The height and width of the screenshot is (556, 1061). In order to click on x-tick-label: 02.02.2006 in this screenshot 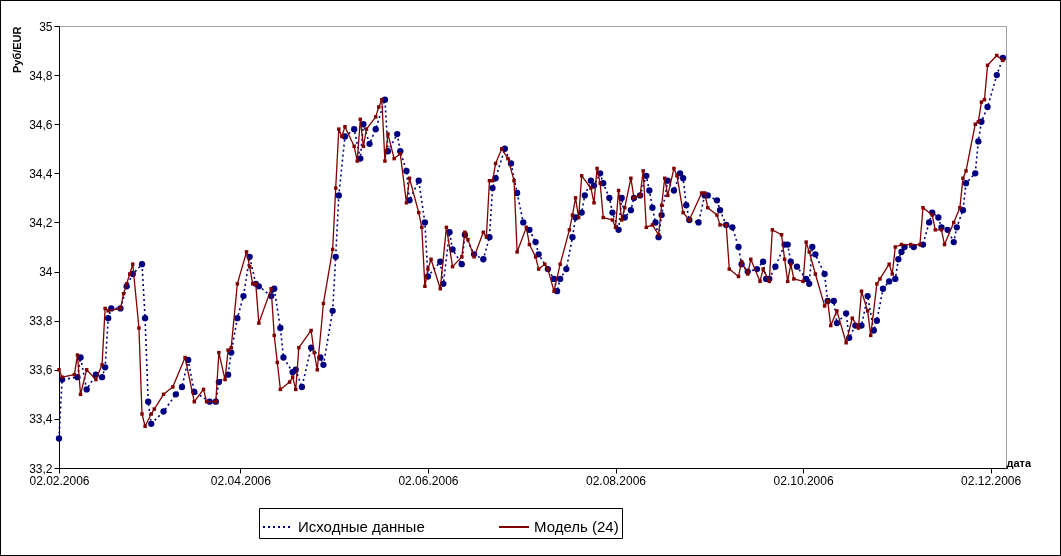, I will do `click(59, 480)`.